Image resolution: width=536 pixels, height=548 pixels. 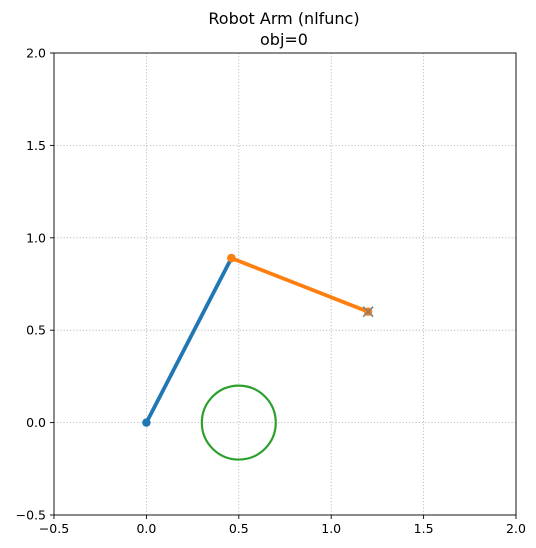 What do you see at coordinates (284, 39) in the screenshot?
I see `chart-subtitle: obj=0` at bounding box center [284, 39].